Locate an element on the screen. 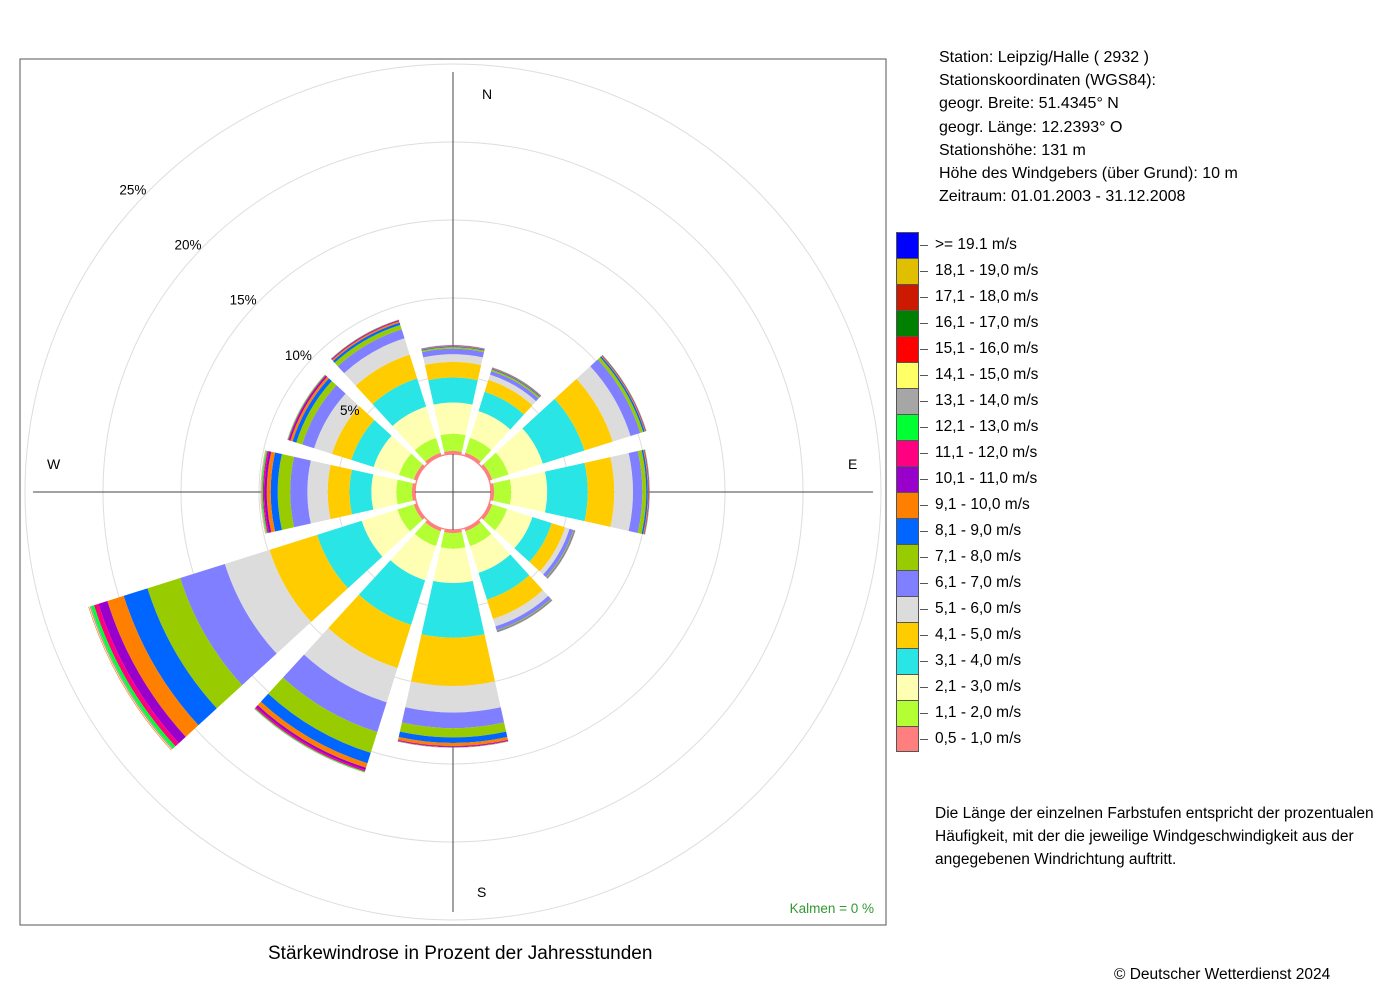  legend-item: 15,1 - 16,0 m/s is located at coordinates (996, 349).